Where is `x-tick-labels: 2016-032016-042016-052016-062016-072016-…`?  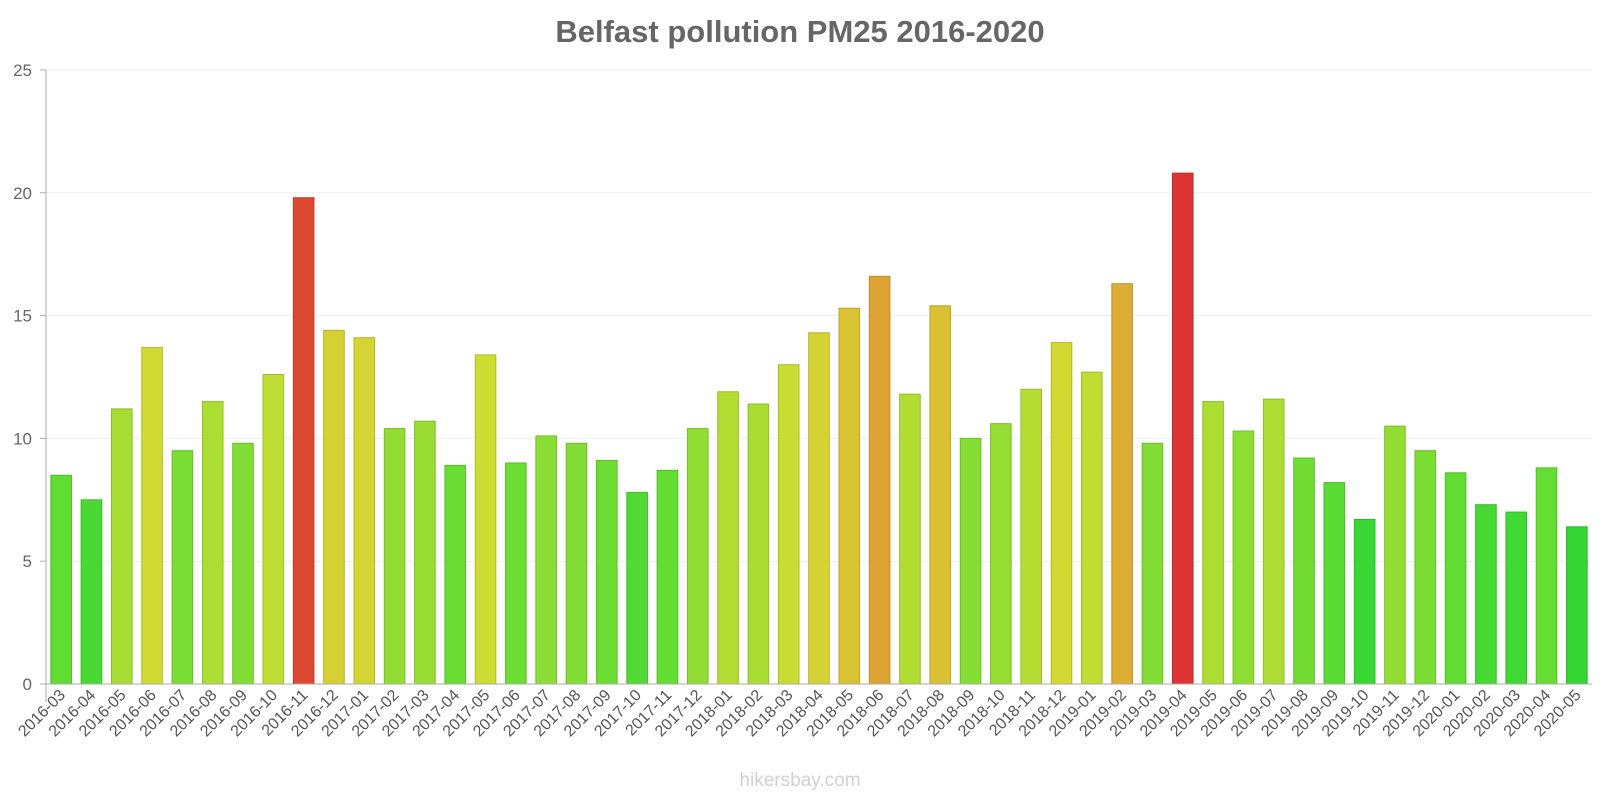 x-tick-labels: 2016-032016-042016-052016-062016-072016-… is located at coordinates (799, 714).